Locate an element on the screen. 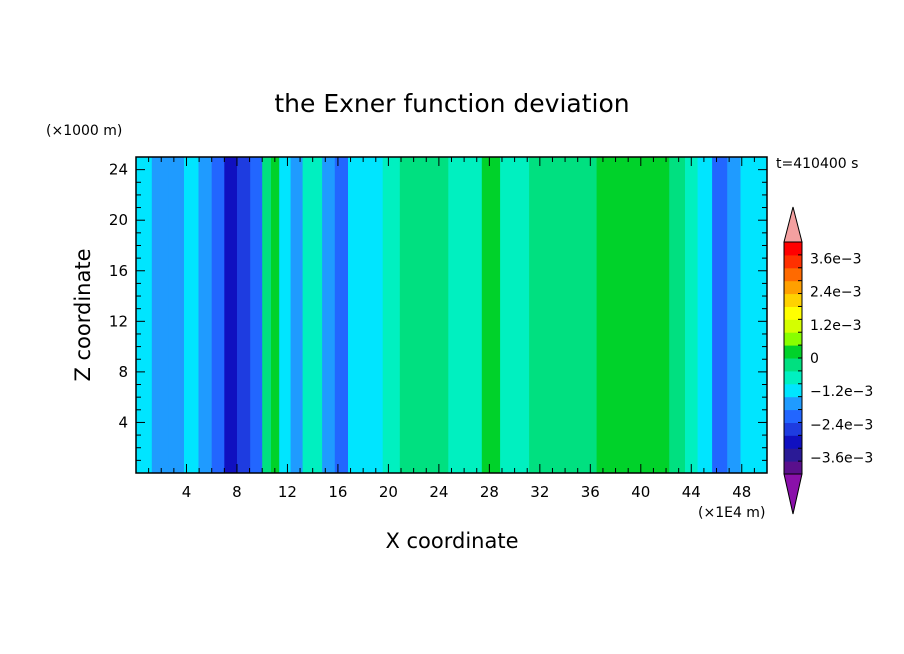 The image size is (904, 654). y-tick-label: 24 is located at coordinates (118, 170).